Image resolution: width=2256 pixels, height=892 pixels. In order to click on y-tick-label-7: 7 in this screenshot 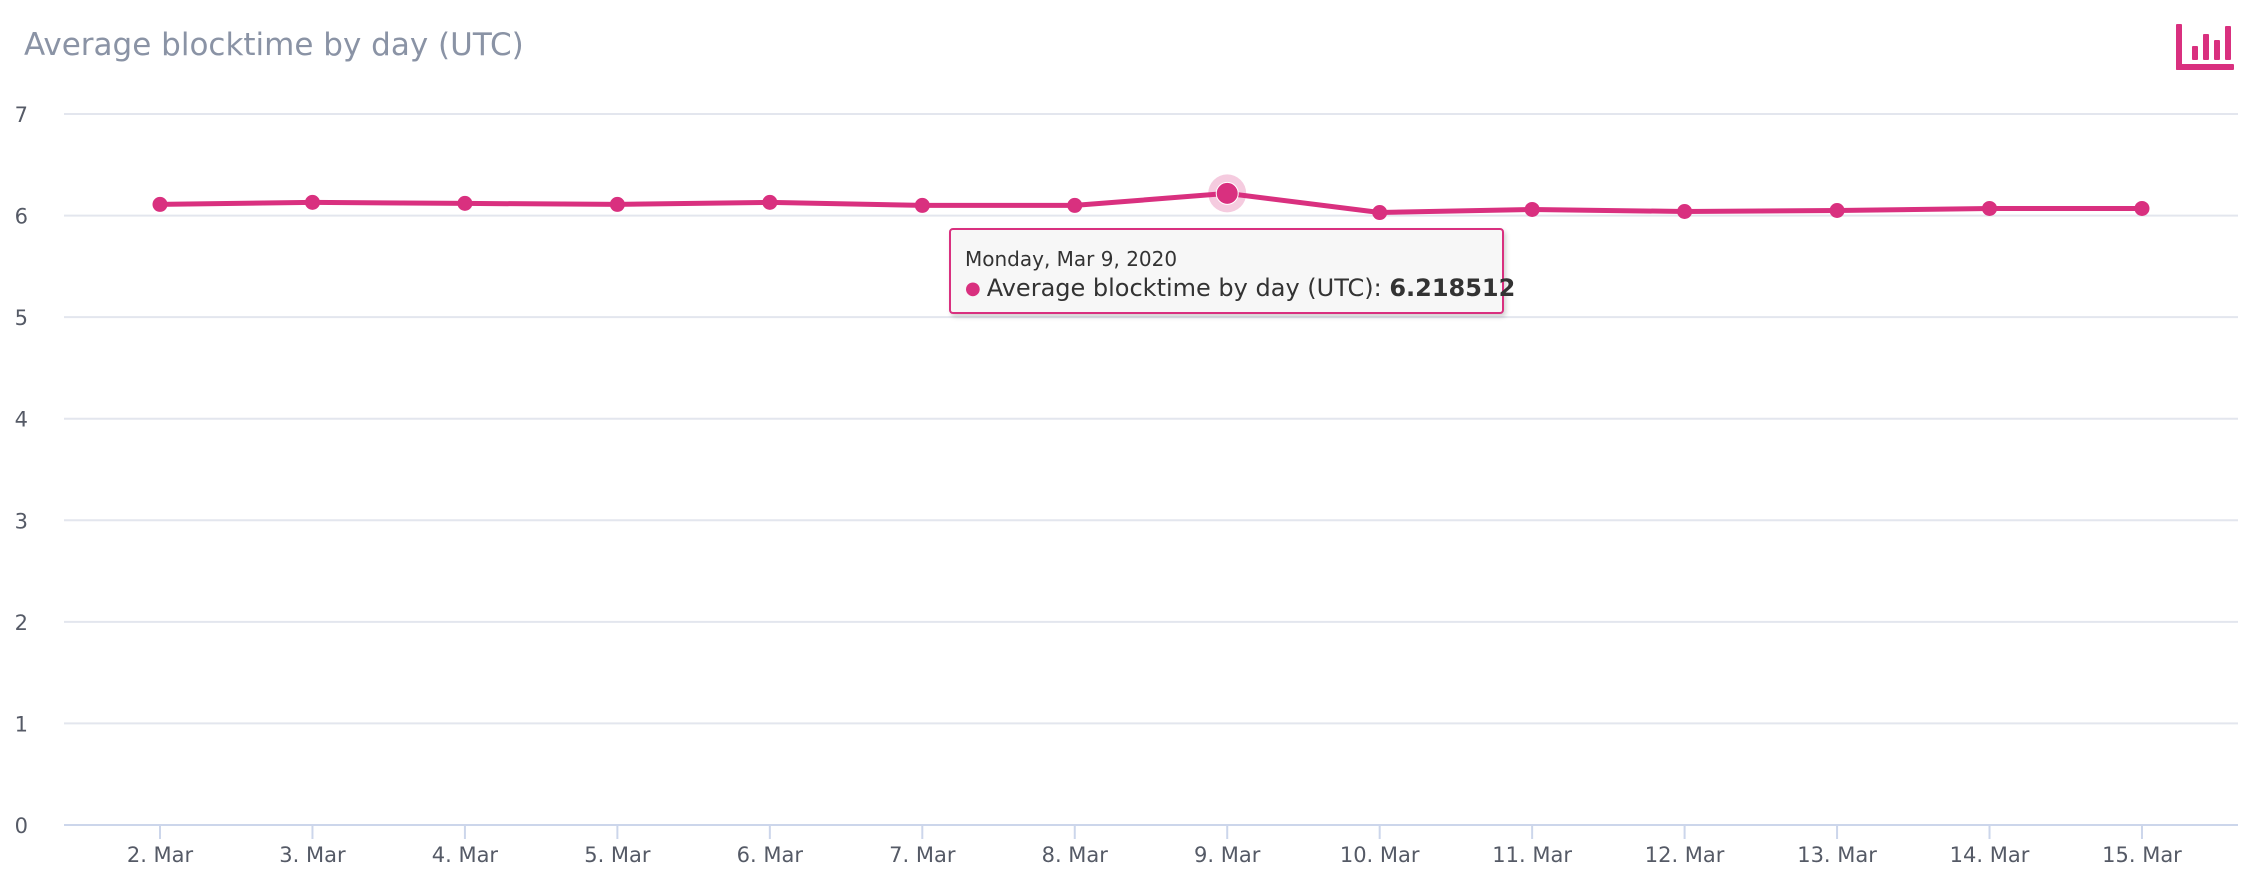, I will do `click(21, 115)`.